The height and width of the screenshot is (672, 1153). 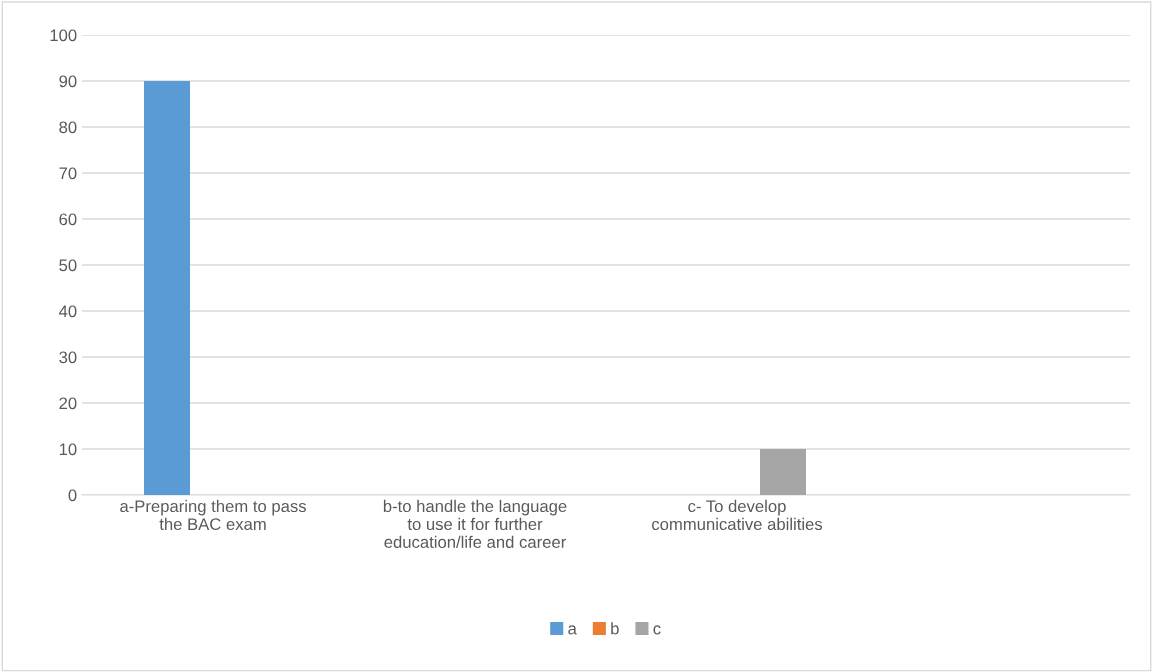 I want to click on x-tick-label: b-to handle the language to use it for further education/life and career, so click(x=475, y=524).